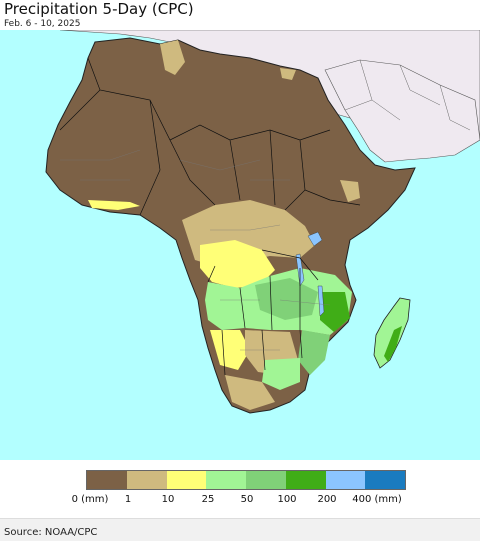 The height and width of the screenshot is (541, 480). I want to click on legend-tick-1: 1, so click(128, 499).